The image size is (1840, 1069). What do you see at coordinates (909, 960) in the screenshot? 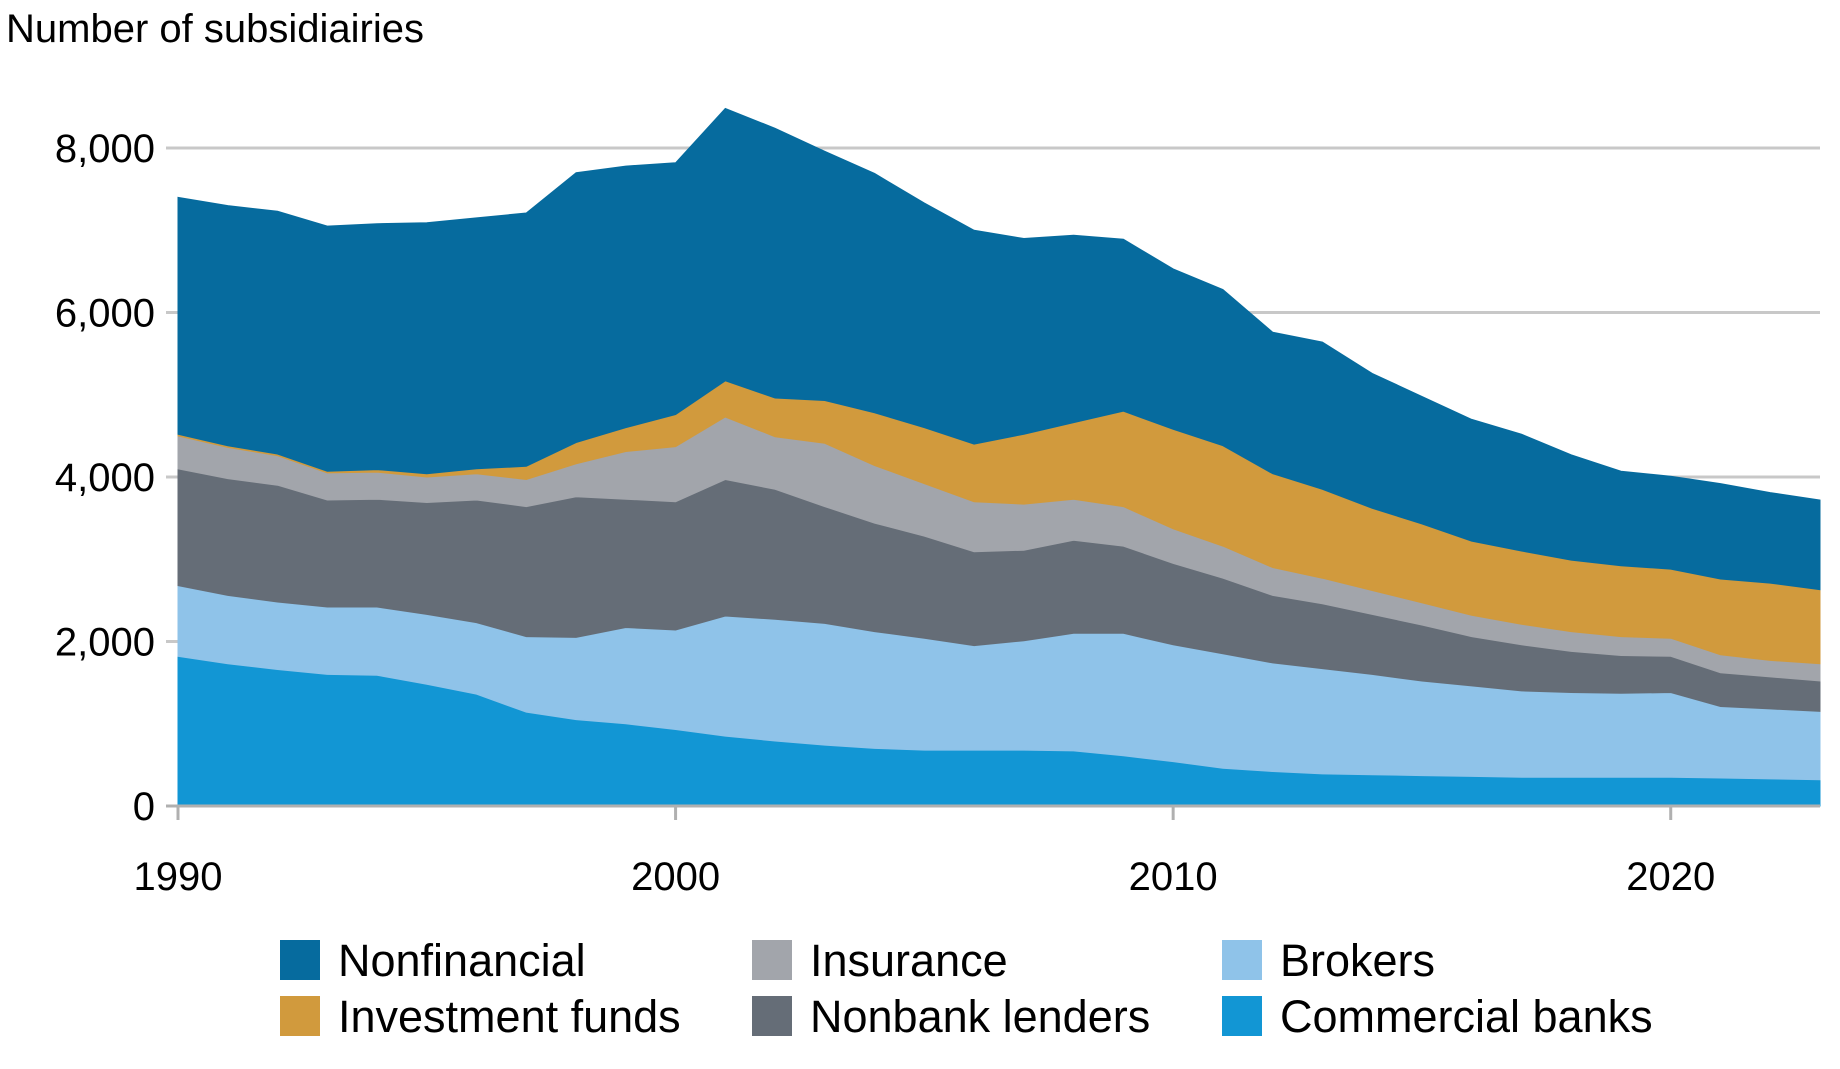
I see `legend-label: Insurance` at bounding box center [909, 960].